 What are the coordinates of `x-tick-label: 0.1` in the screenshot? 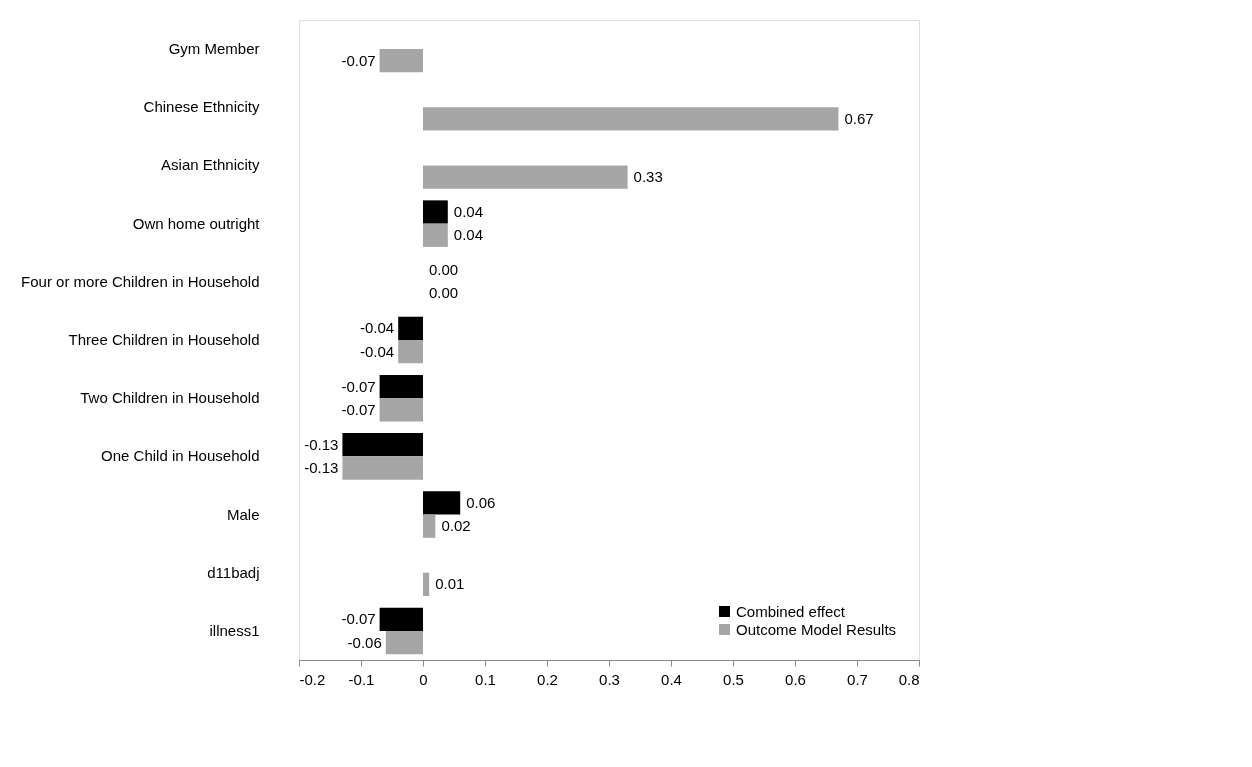 It's located at (485, 679).